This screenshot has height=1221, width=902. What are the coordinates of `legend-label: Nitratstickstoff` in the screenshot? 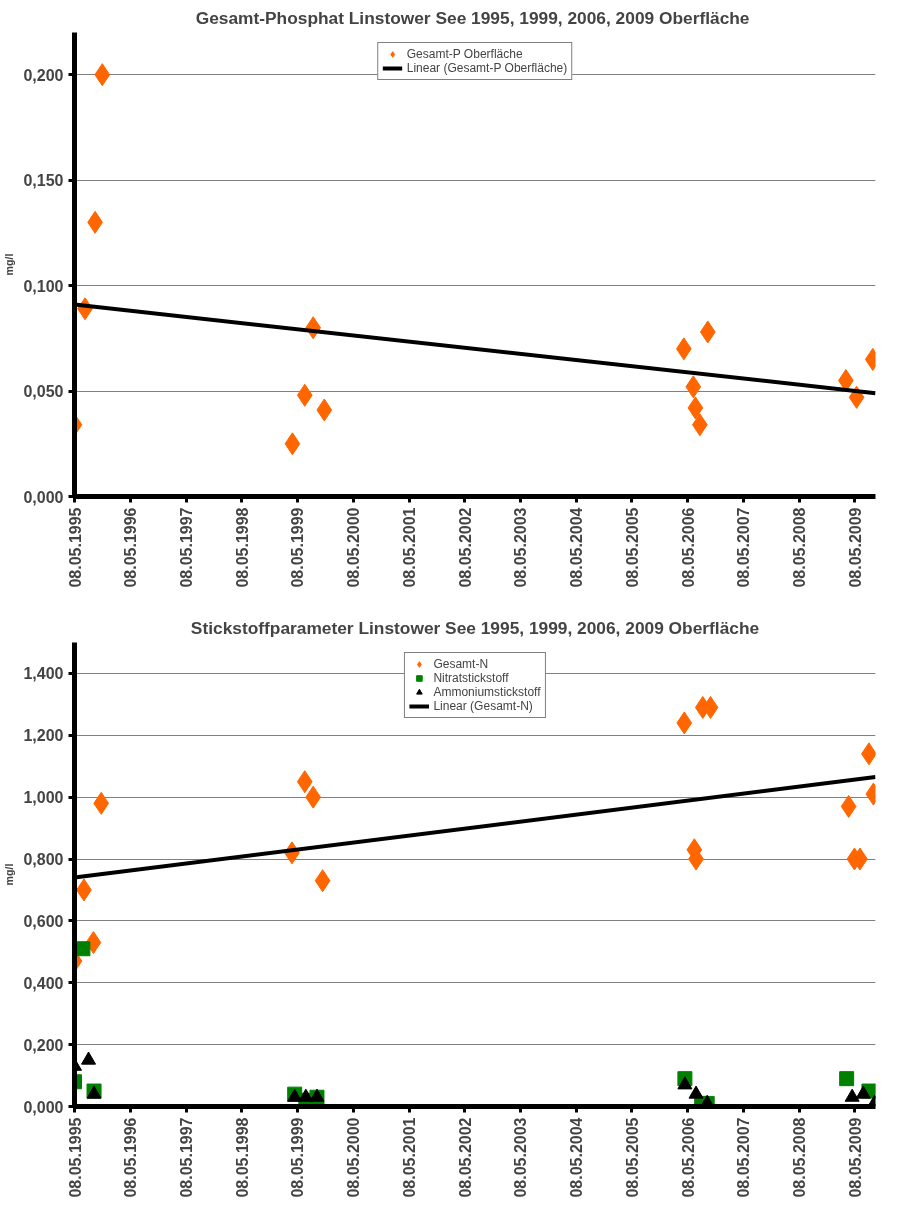 It's located at (471, 678).